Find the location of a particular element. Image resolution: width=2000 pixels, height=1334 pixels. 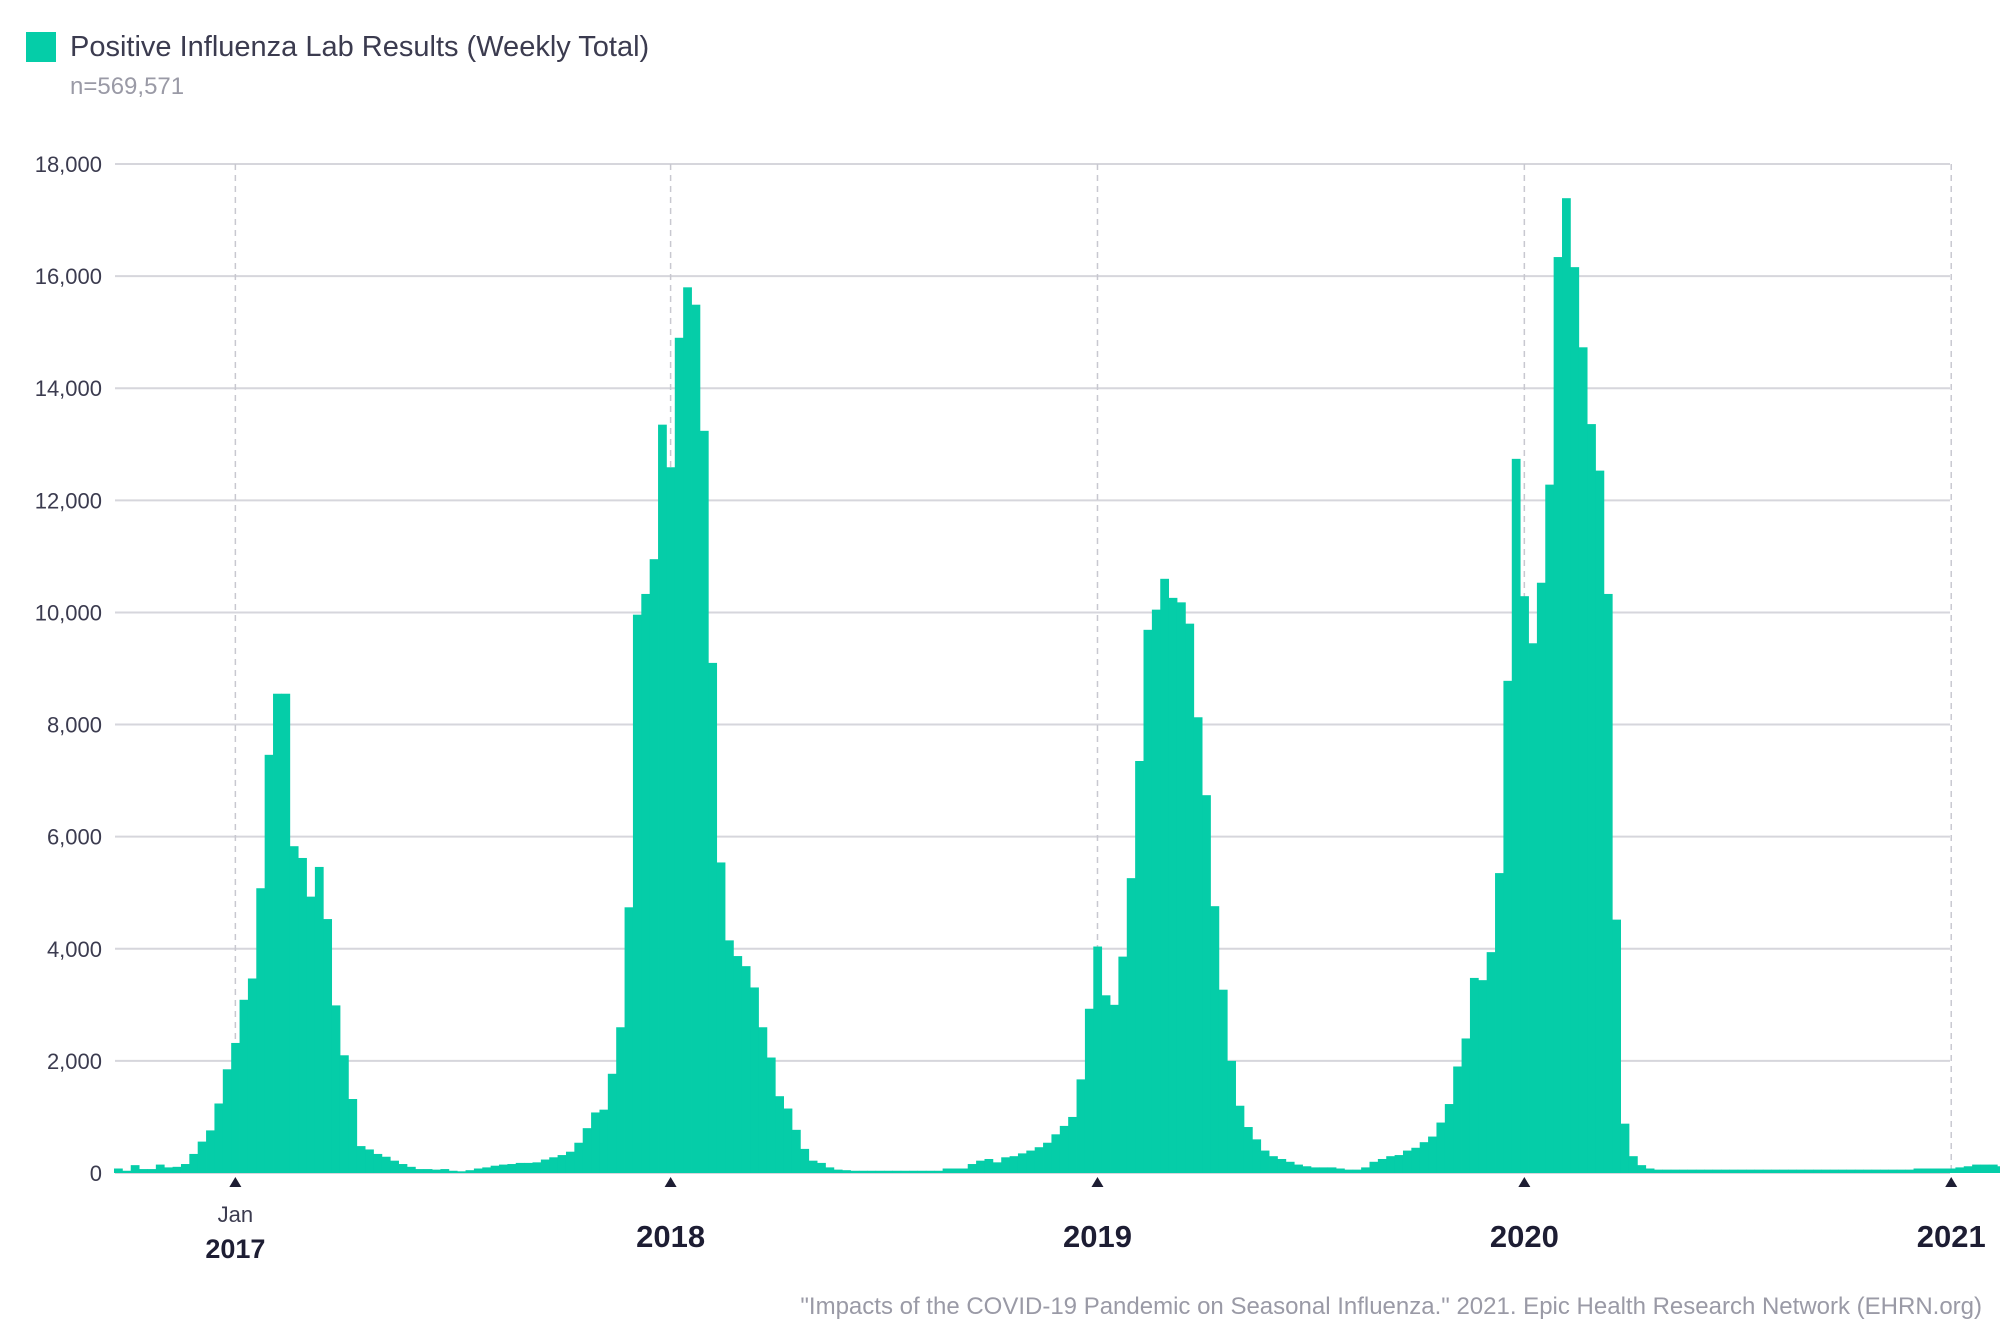

x-tick-label: 2021 is located at coordinates (1951, 1236).